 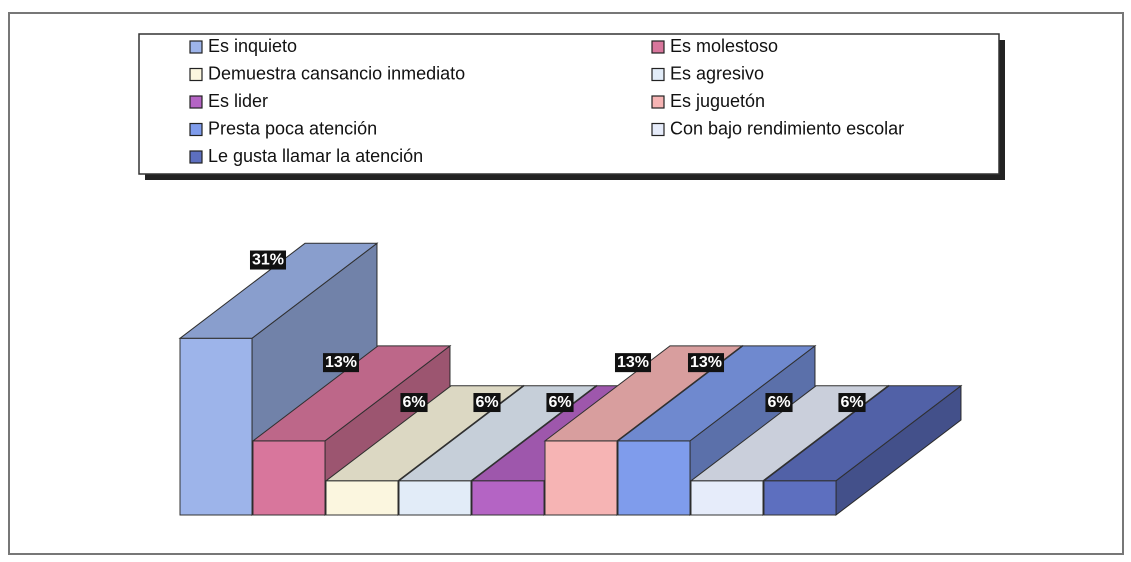 What do you see at coordinates (238, 101) in the screenshot?
I see `legend-label: Es lider` at bounding box center [238, 101].